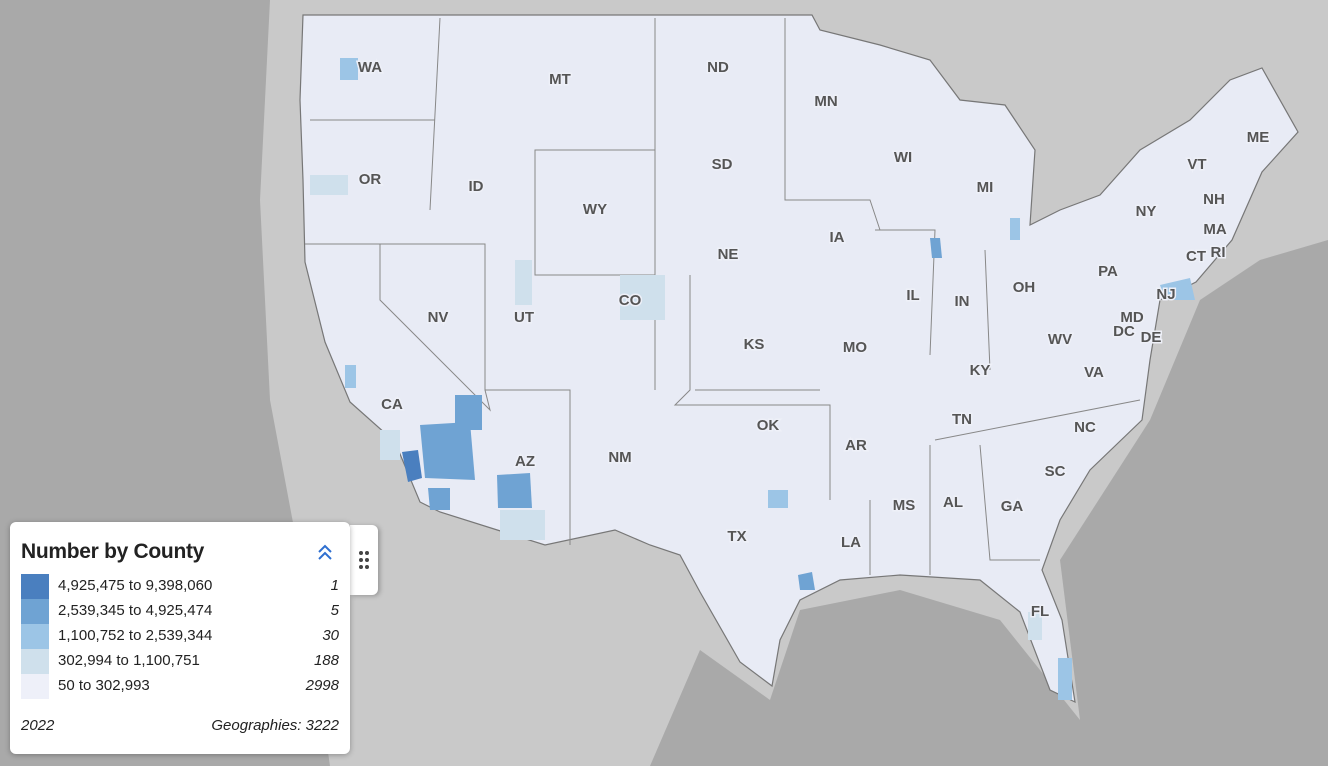  What do you see at coordinates (768, 425) in the screenshot?
I see `state-label: OK` at bounding box center [768, 425].